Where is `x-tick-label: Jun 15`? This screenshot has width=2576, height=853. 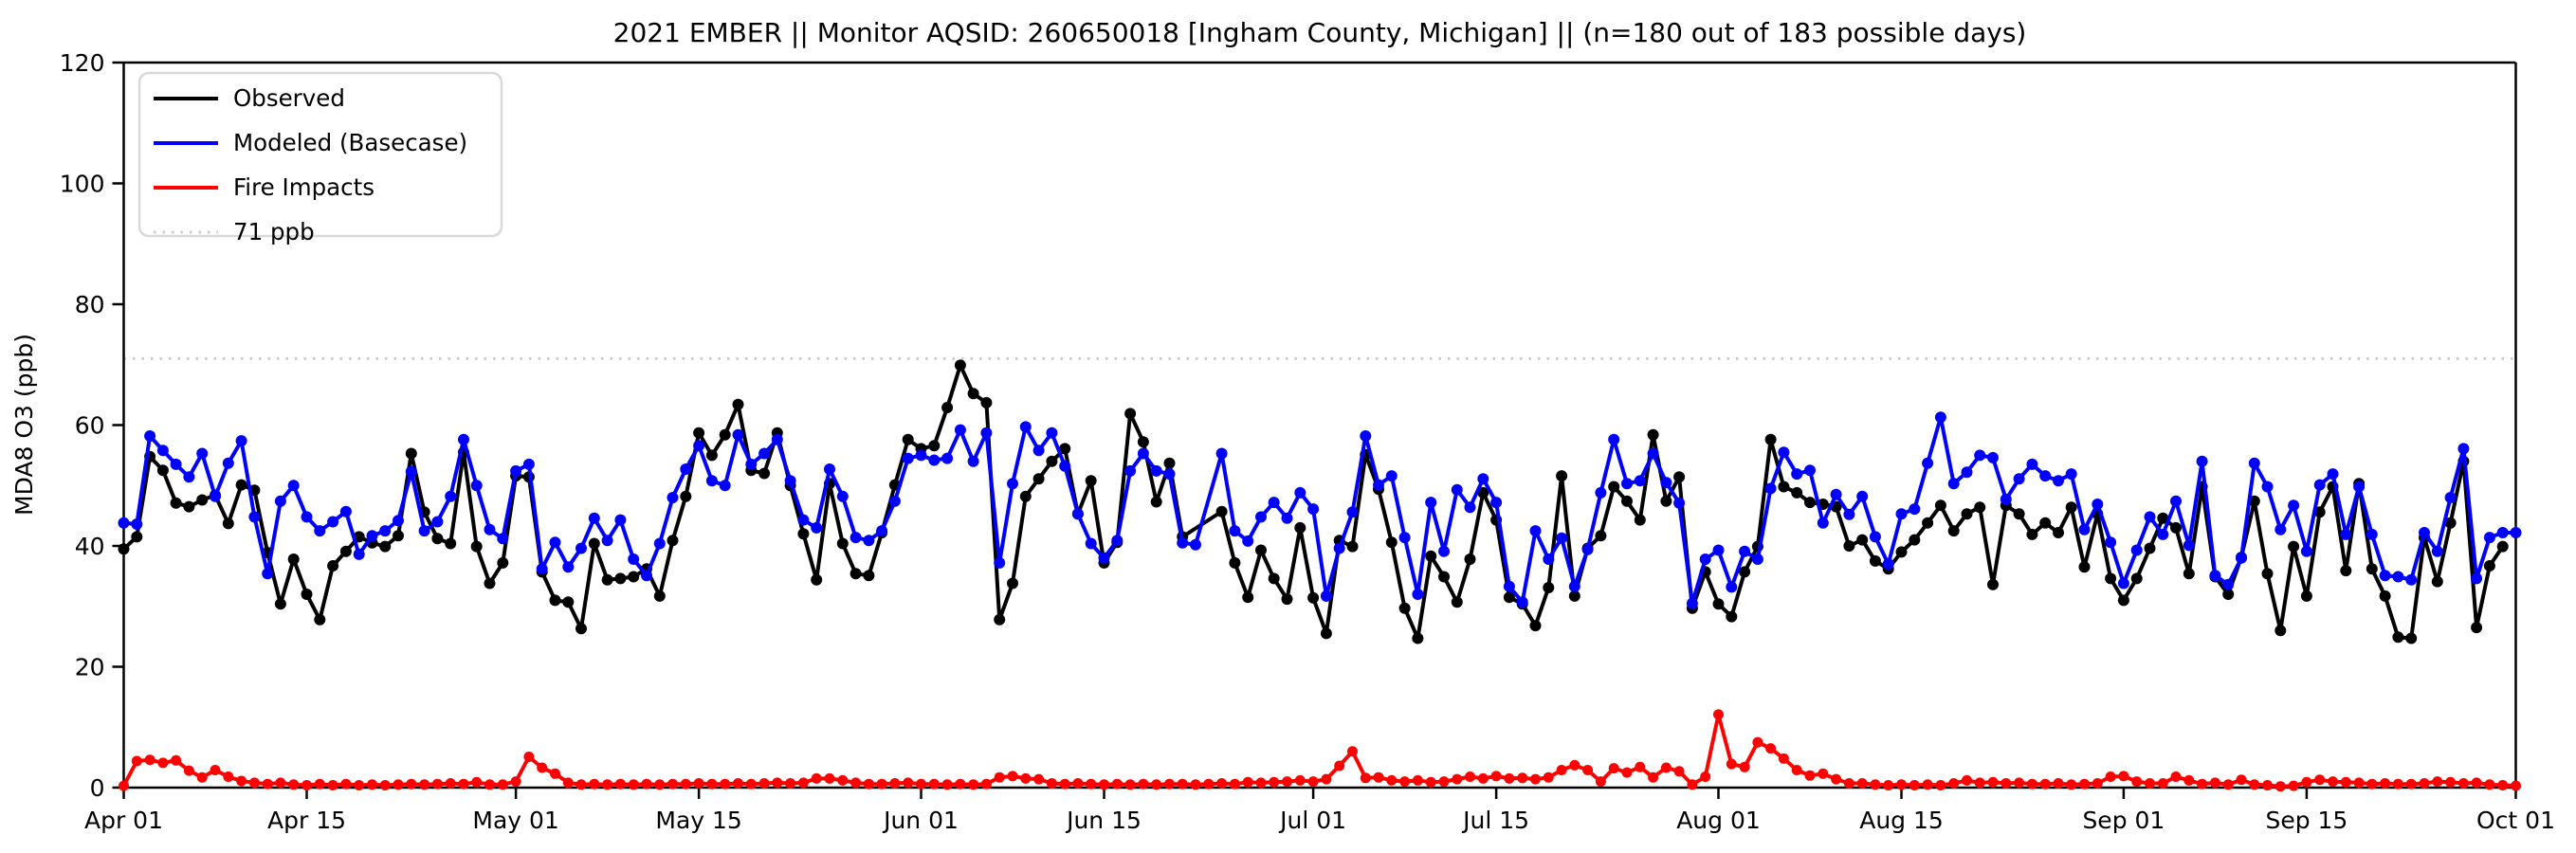
x-tick-label: Jun 15 is located at coordinates (1103, 820).